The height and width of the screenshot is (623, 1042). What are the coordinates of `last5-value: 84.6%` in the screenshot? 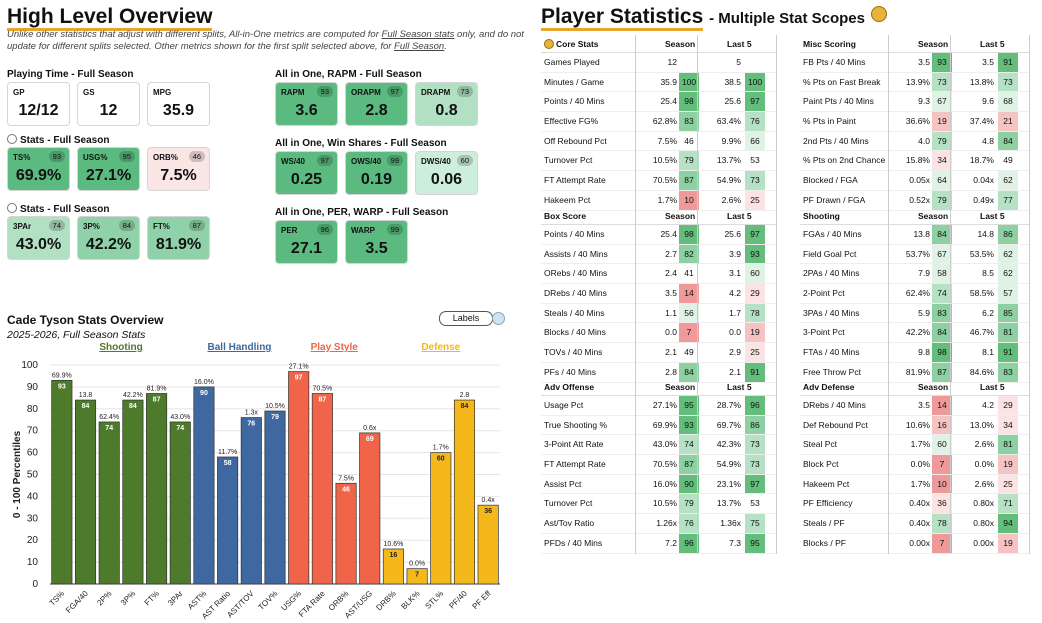 It's located at (981, 371).